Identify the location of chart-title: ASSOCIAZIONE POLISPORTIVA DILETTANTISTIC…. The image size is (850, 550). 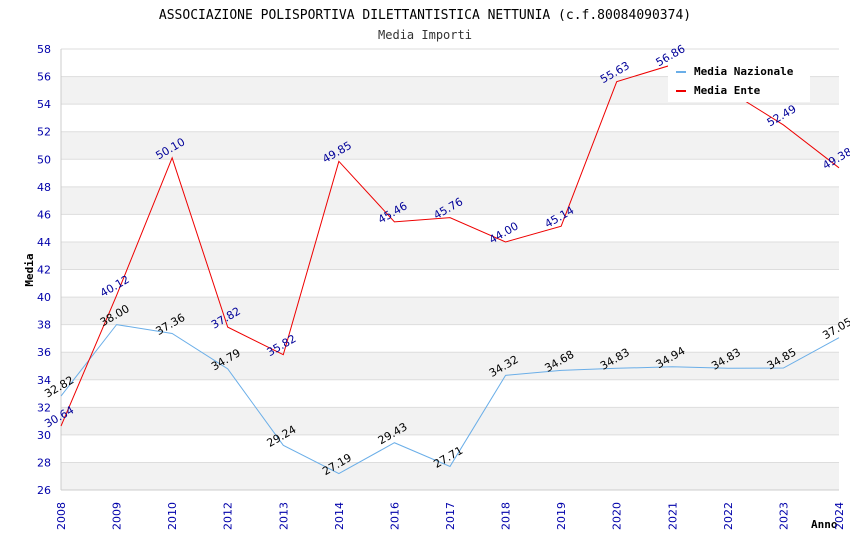
(425, 15).